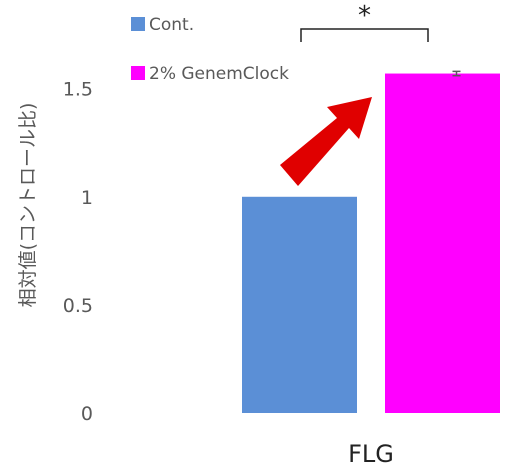 This screenshot has height=471, width=505. What do you see at coordinates (210, 49) in the screenshot?
I see `legend: Cont. 2% GenemClock` at bounding box center [210, 49].